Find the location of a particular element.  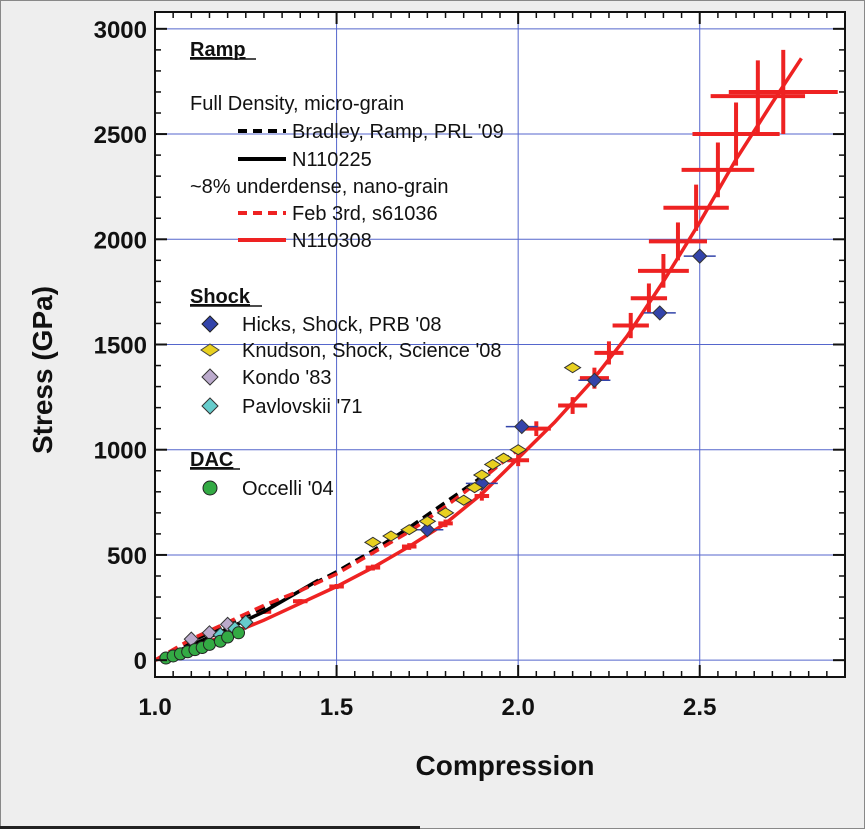

y-tick-label: 2000 is located at coordinates (120, 240).